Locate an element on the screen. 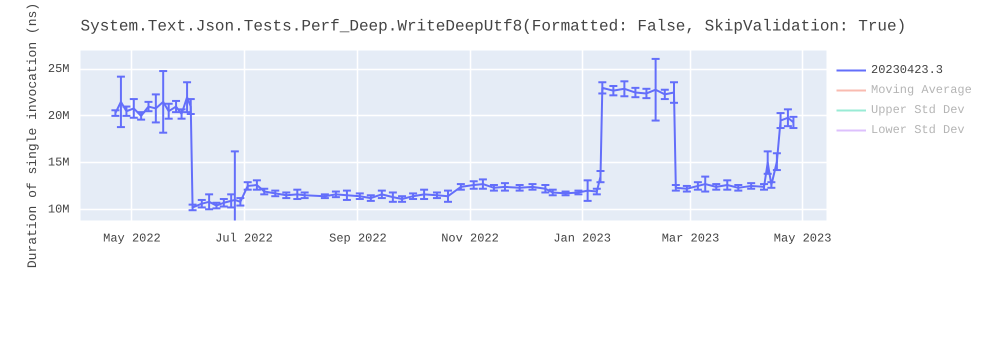  x-tick-label: Mar 2023 is located at coordinates (691, 239).